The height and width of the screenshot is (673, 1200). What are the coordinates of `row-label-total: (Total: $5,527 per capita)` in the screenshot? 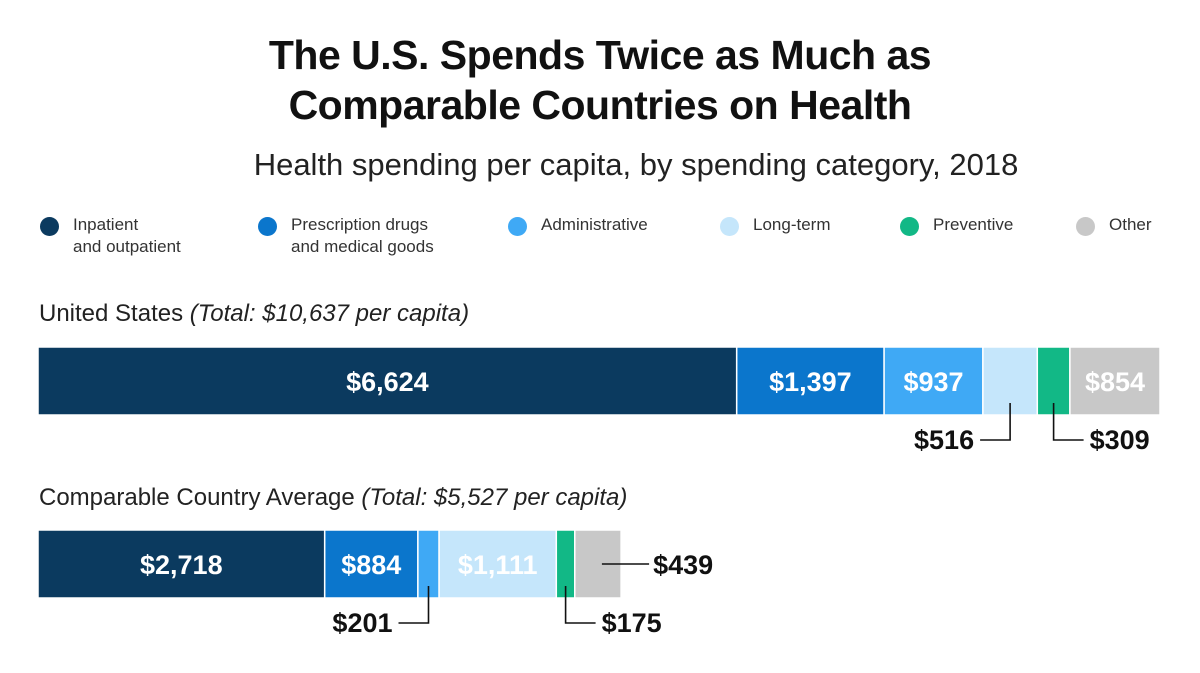 It's located at (494, 497).